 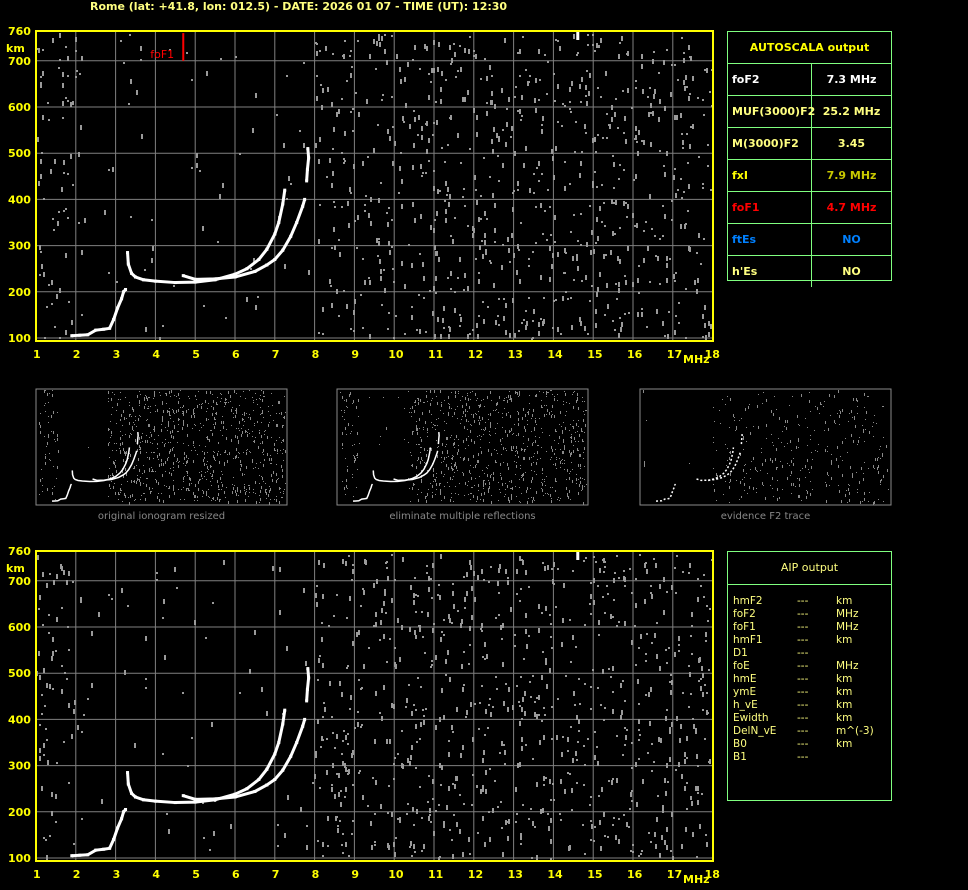 I want to click on aip-row: foE --- MHz, so click(x=809, y=666).